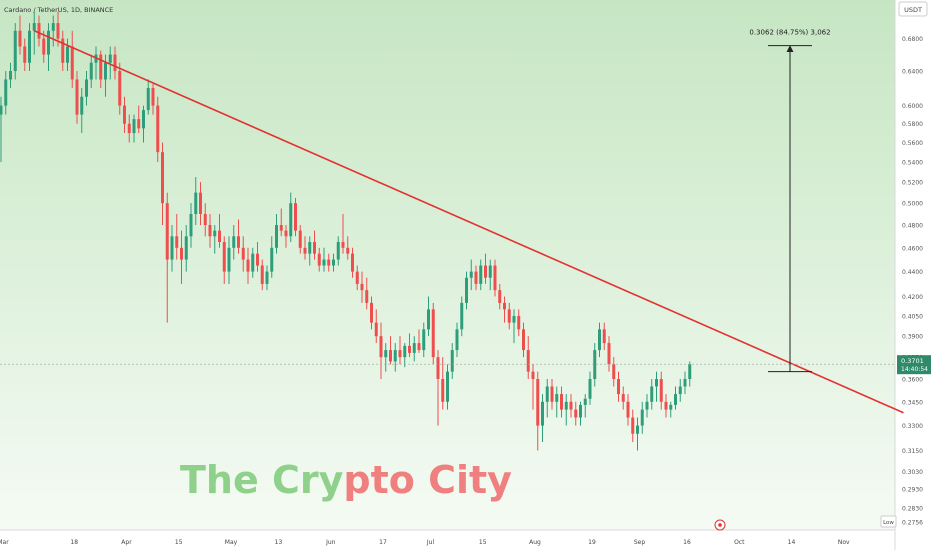  I want to click on price-tick-label: 0.3150, so click(912, 451).